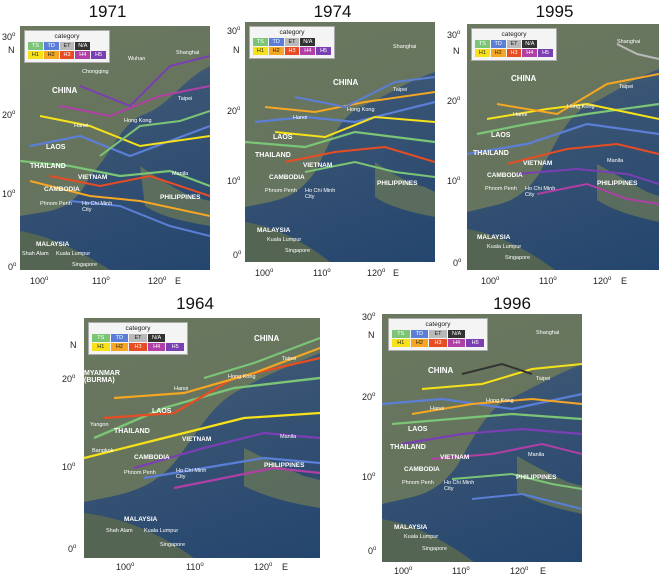 This screenshot has width=664, height=583. I want to click on panel-year-title: 1974, so click(332, 11).